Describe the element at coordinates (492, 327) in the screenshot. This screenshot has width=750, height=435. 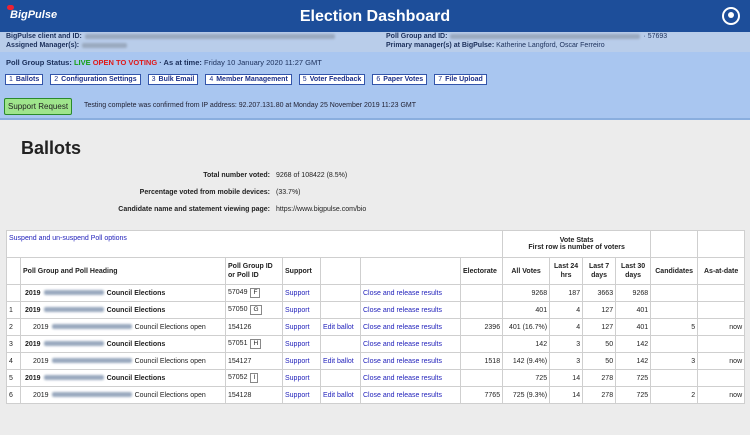
I see `electorate-value: 2396` at that location.